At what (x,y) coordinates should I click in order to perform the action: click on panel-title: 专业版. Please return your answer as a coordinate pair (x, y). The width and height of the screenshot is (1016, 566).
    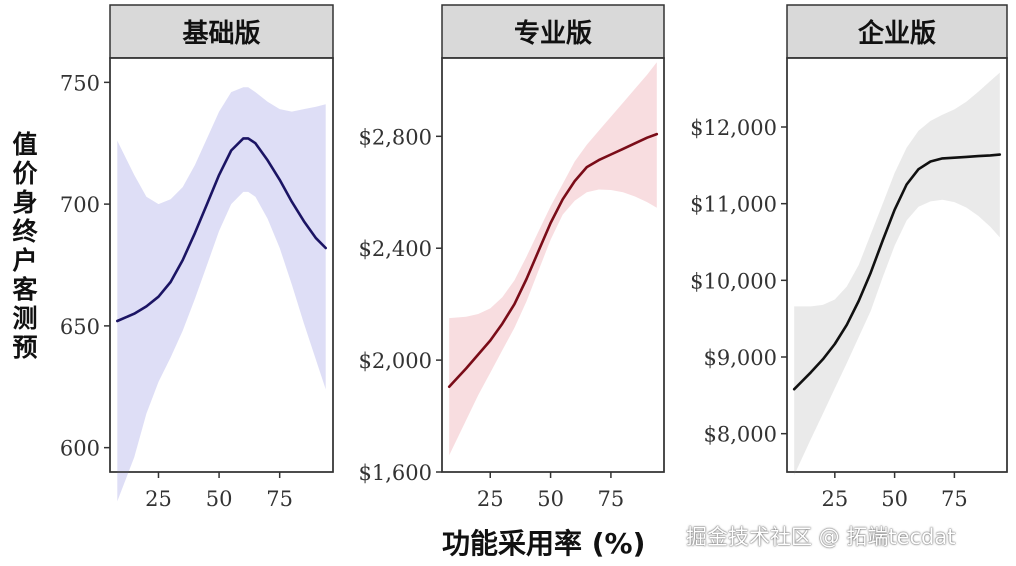
    Looking at the image, I should click on (553, 34).